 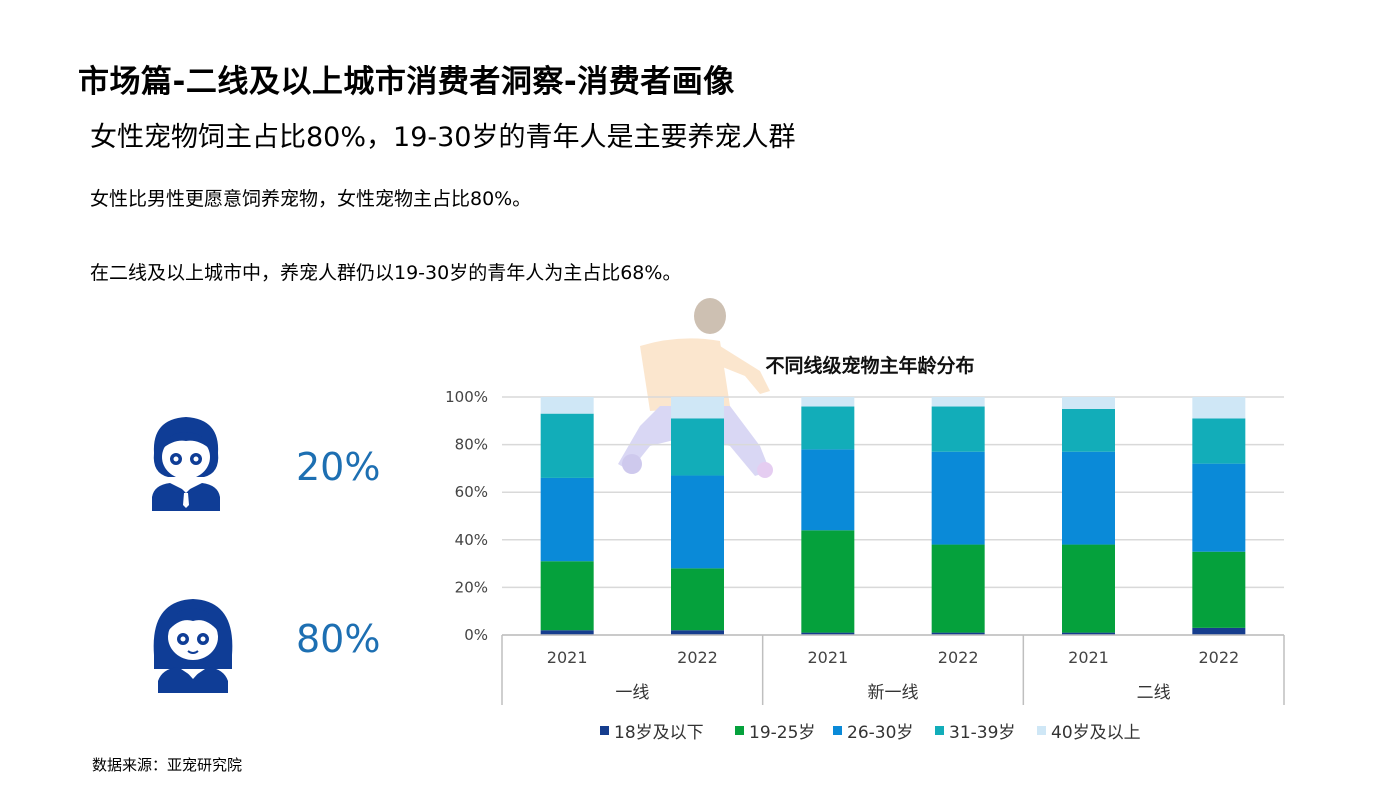 What do you see at coordinates (186, 464) in the screenshot?
I see `male-user-icon` at bounding box center [186, 464].